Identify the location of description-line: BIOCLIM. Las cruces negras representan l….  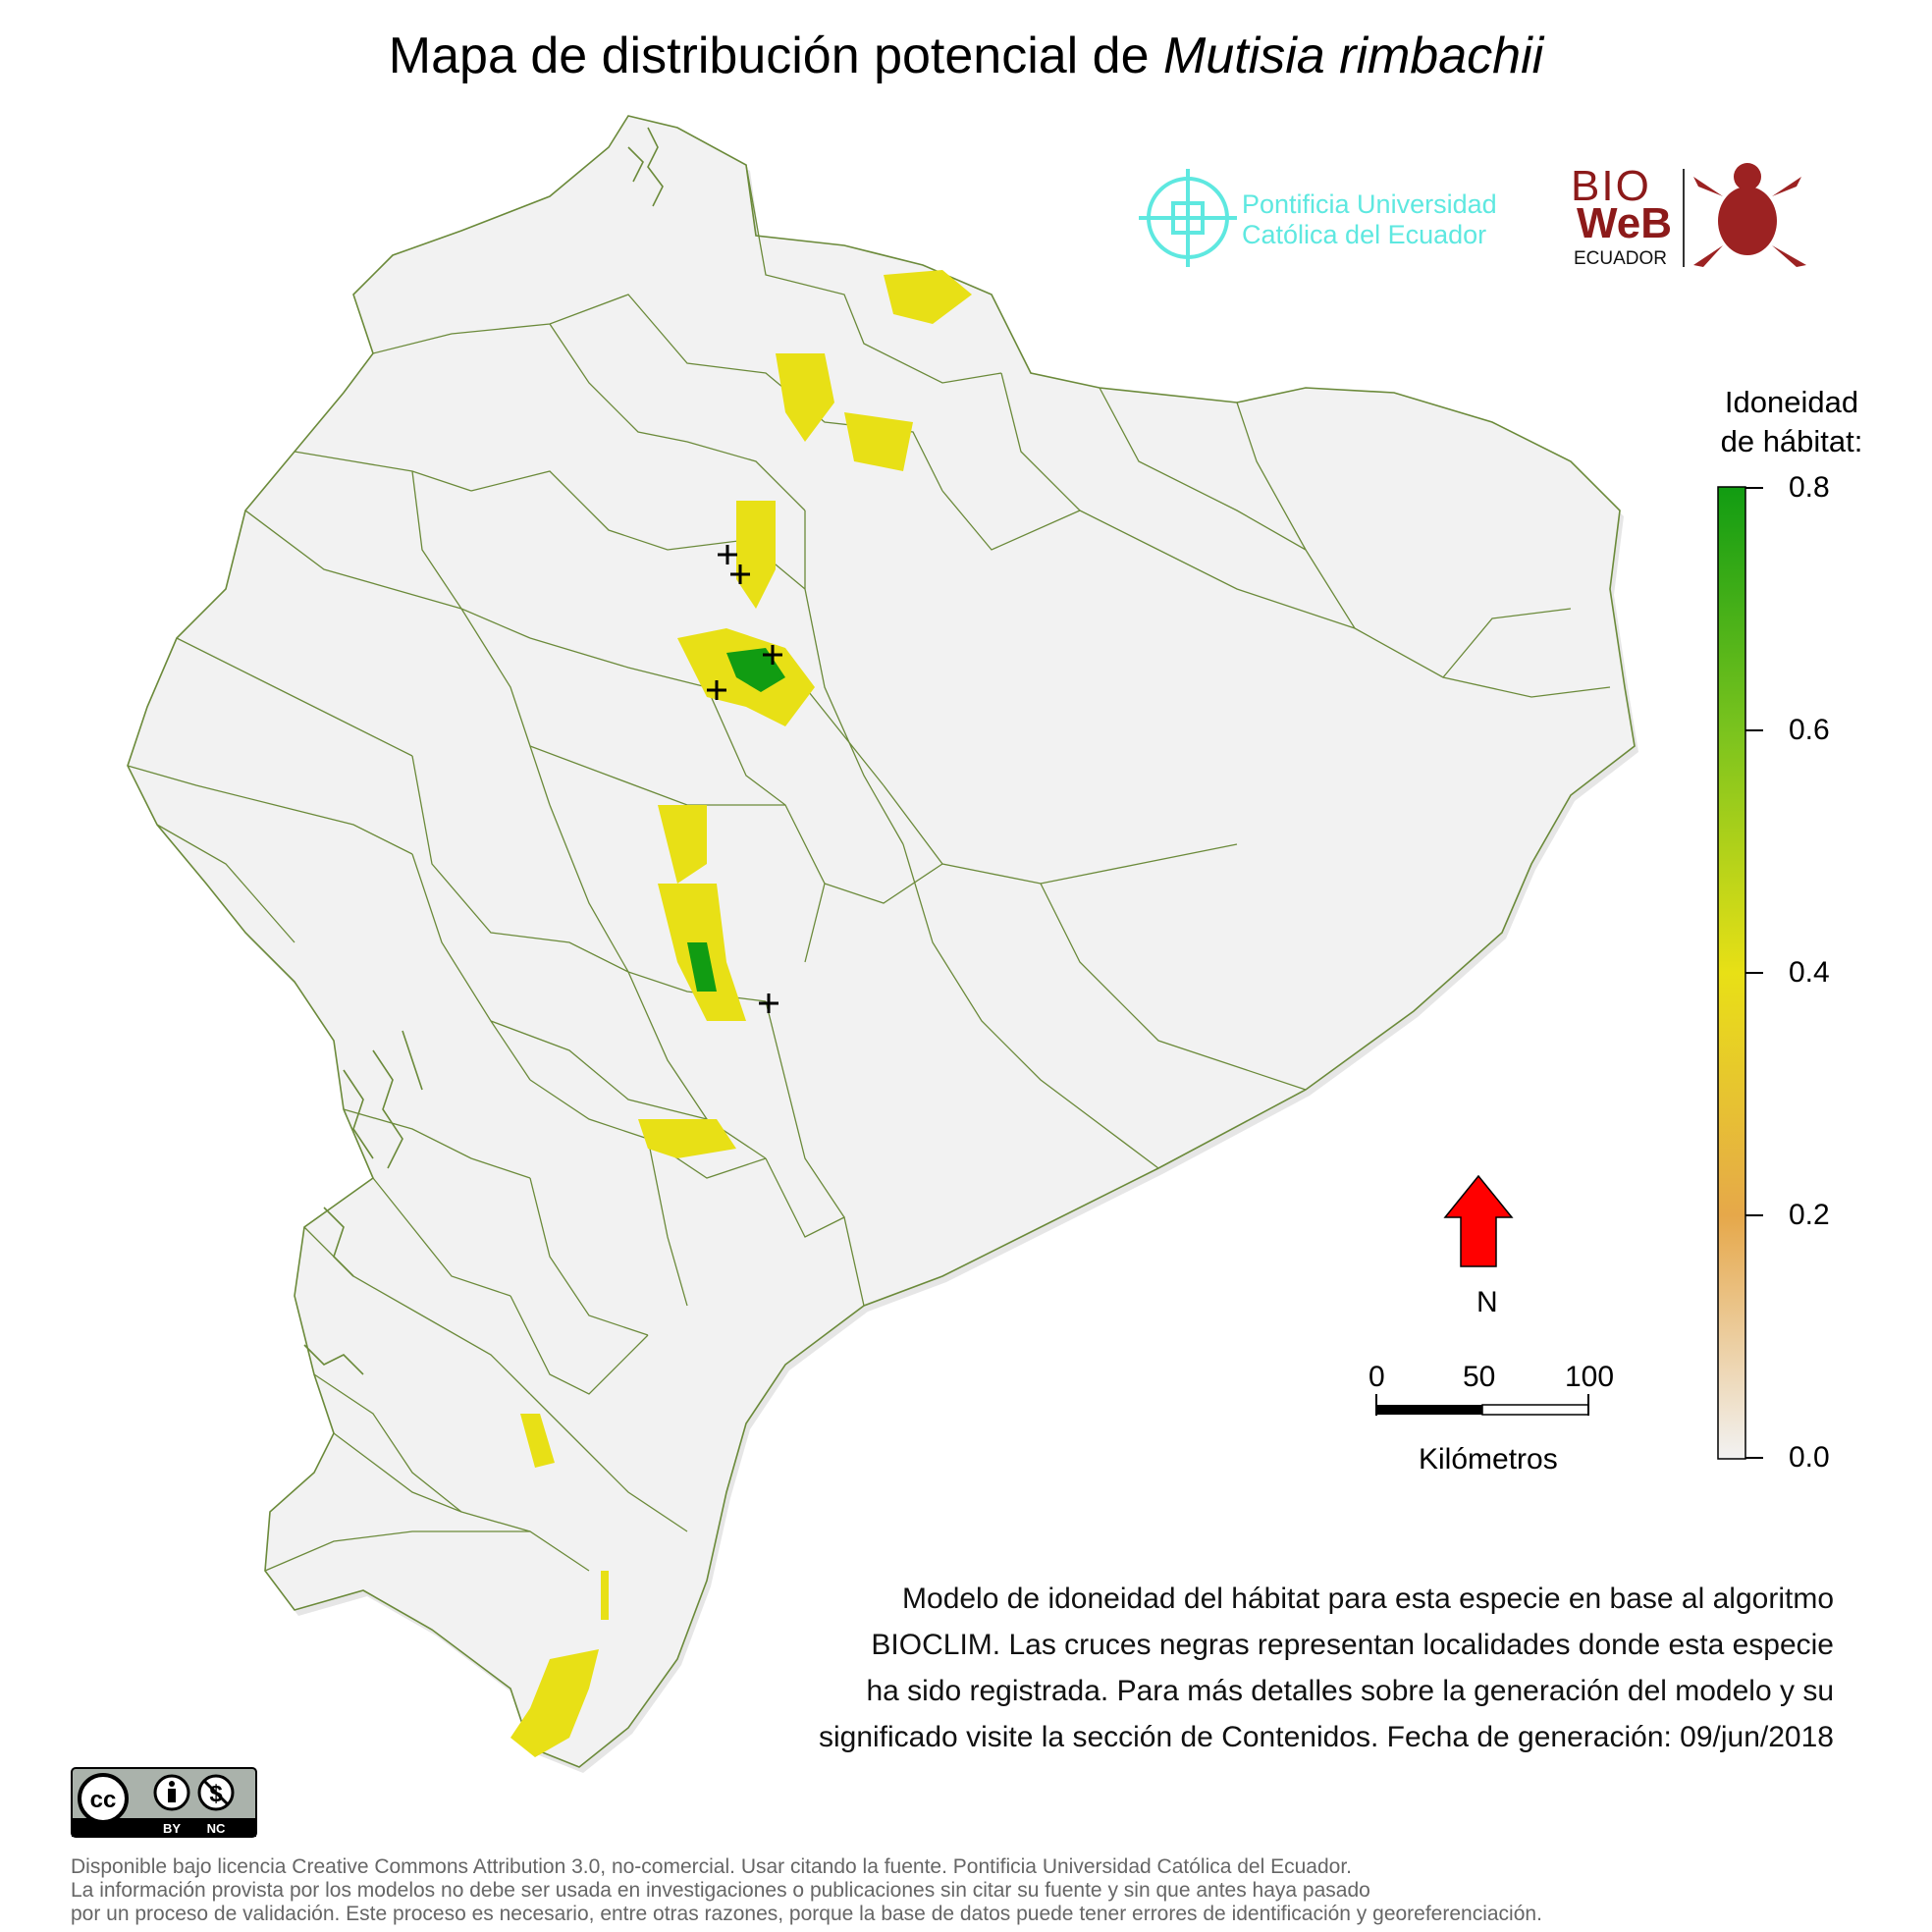
(1352, 1645).